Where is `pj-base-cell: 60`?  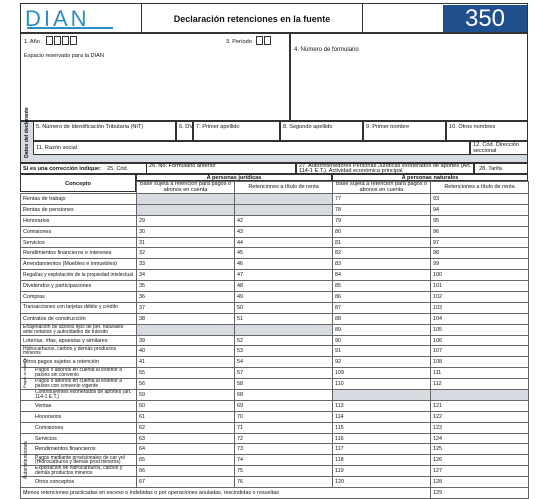 pj-base-cell: 60 is located at coordinates (185, 405).